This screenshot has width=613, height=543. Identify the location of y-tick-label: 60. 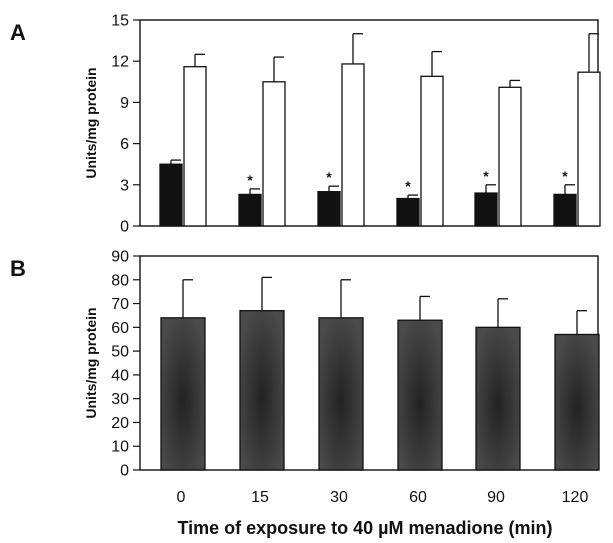
(120, 328).